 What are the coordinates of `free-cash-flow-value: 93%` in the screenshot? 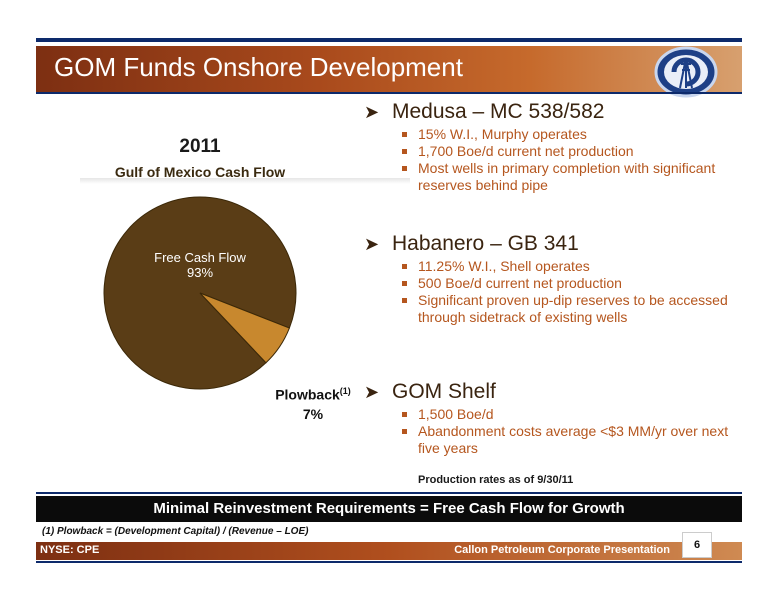 It's located at (200, 272).